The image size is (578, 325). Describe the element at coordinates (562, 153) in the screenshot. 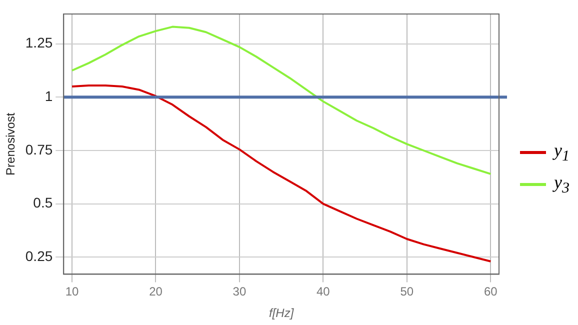

I see `legend-label: y$_{1}$` at that location.